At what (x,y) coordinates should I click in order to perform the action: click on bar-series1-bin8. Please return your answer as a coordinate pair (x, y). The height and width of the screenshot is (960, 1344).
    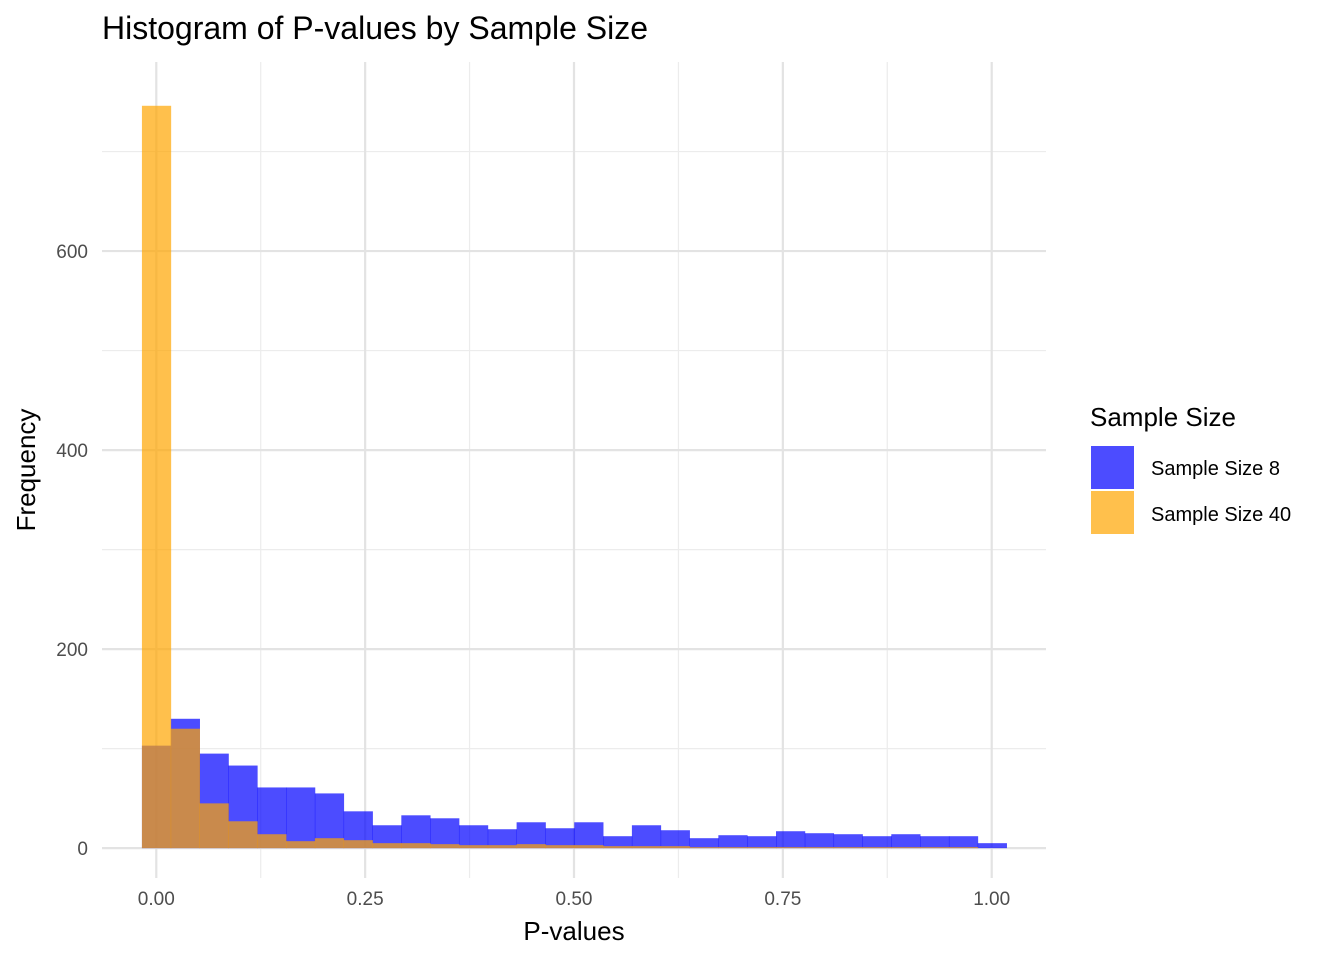
    Looking at the image, I should click on (387, 846).